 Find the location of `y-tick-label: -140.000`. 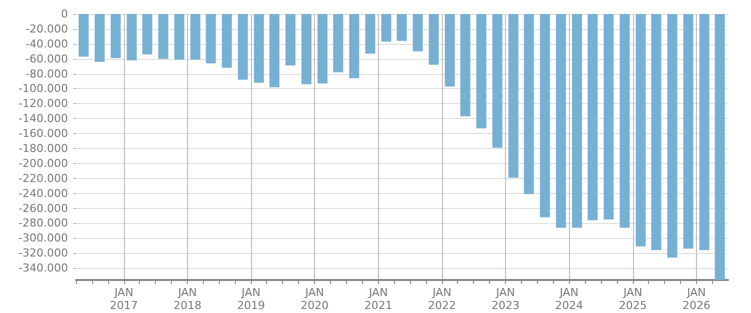

y-tick-label: -140.000 is located at coordinates (43, 119).